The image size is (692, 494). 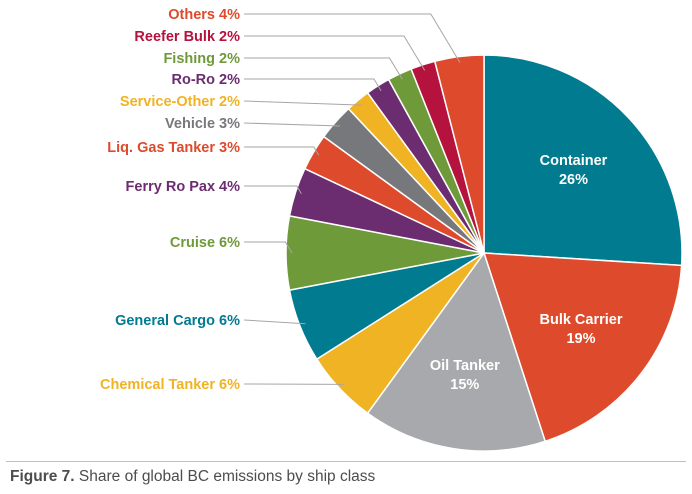 I want to click on leader-line-ferry-ro-pax, so click(x=273, y=189).